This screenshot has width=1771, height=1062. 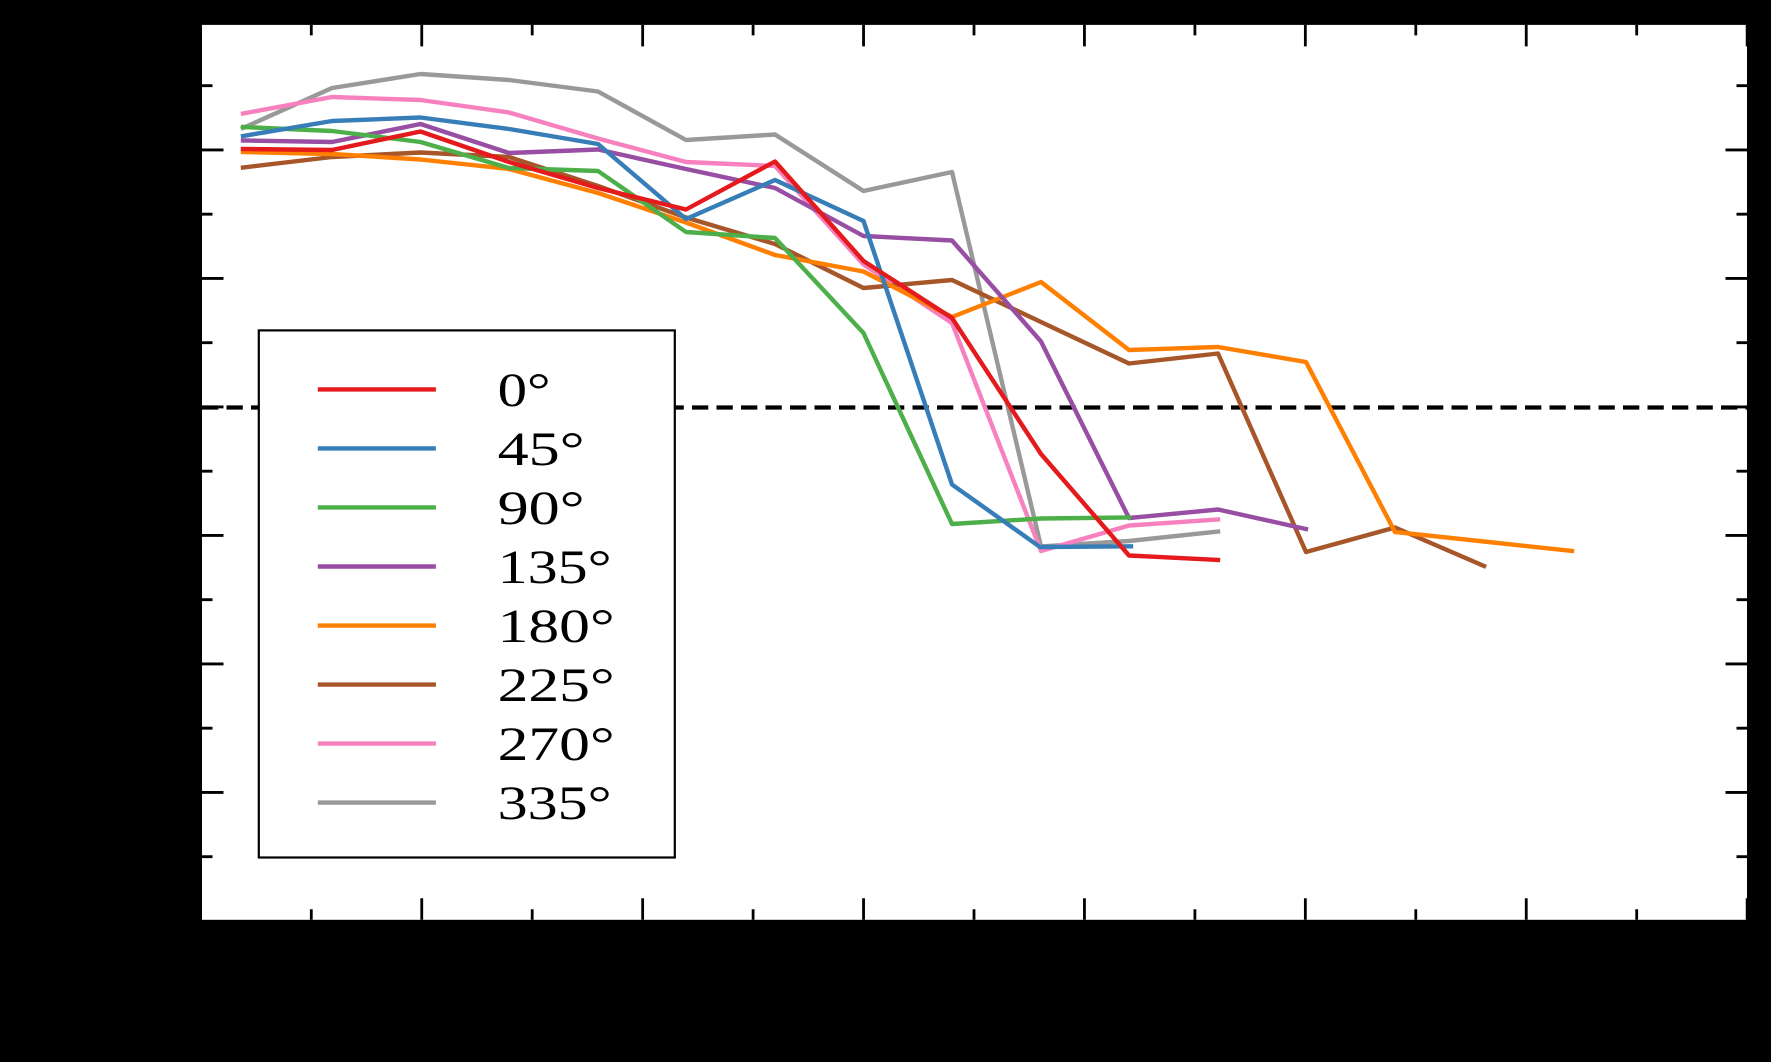 What do you see at coordinates (556, 744) in the screenshot?
I see `svg-text: 270°` at bounding box center [556, 744].